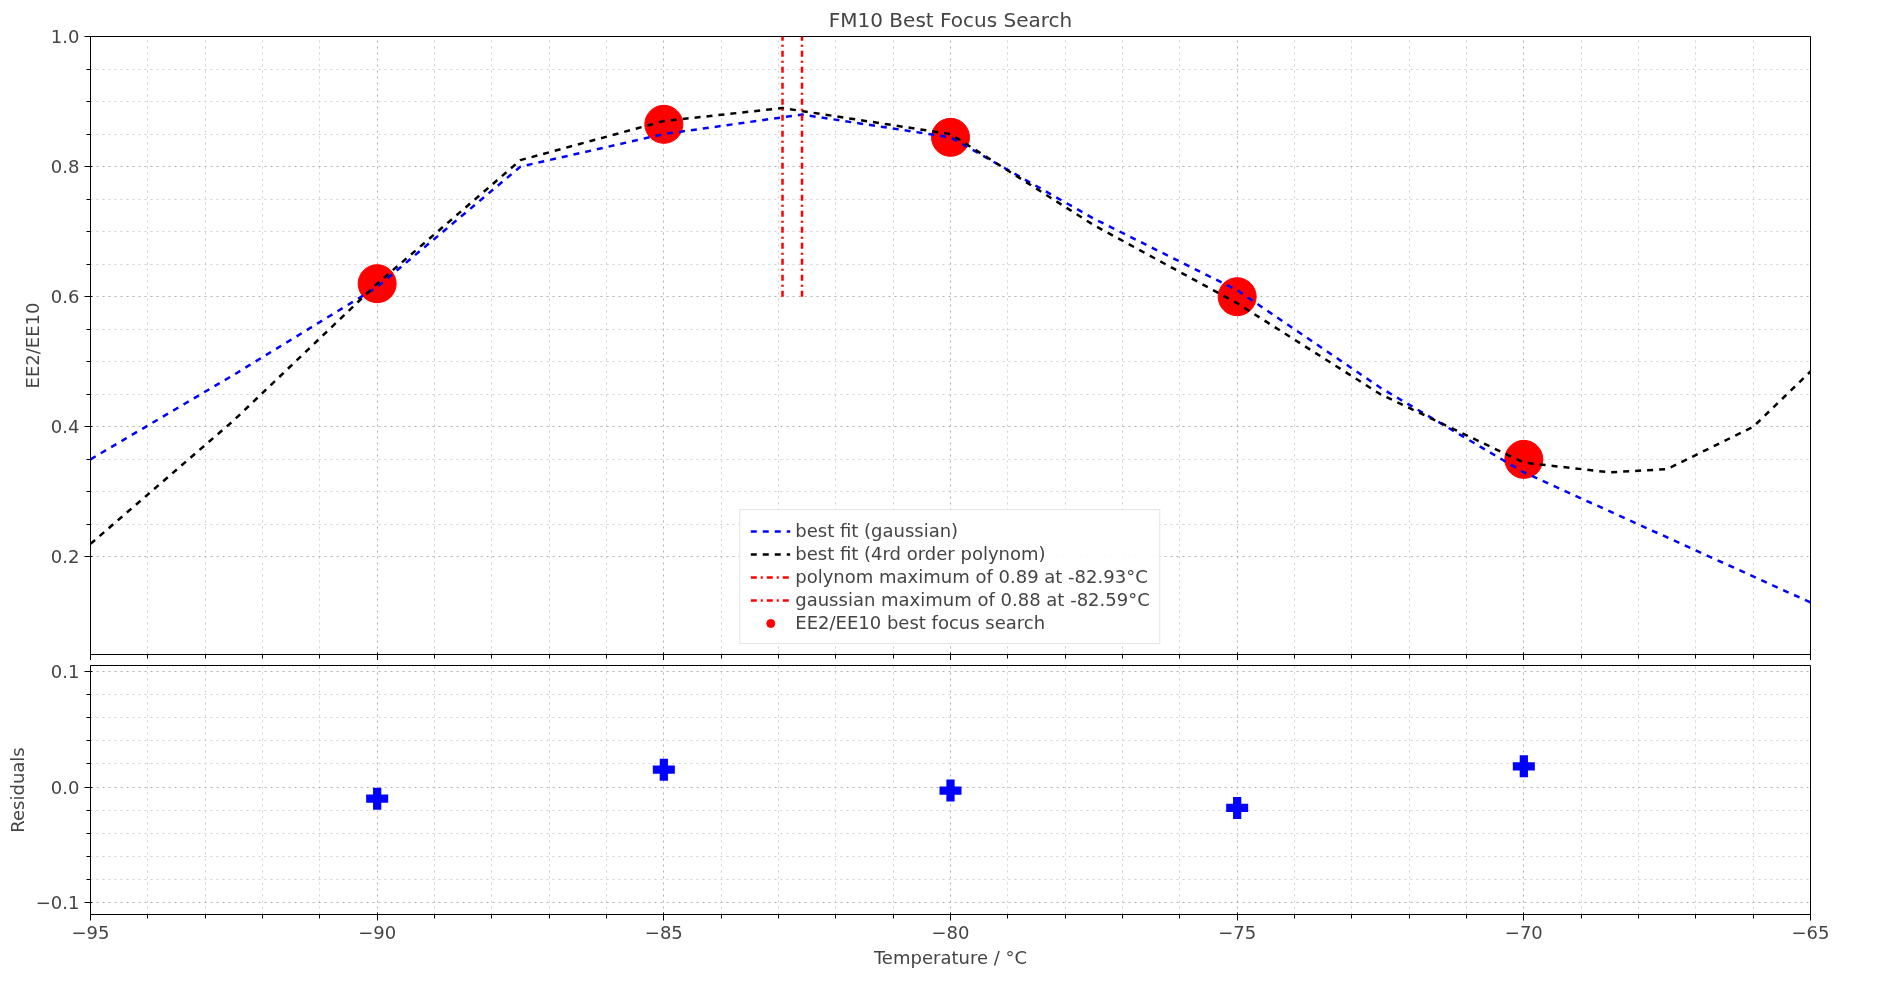  Describe the element at coordinates (32, 345) in the screenshot. I see `y-axis-title: EE2/EE10` at that location.